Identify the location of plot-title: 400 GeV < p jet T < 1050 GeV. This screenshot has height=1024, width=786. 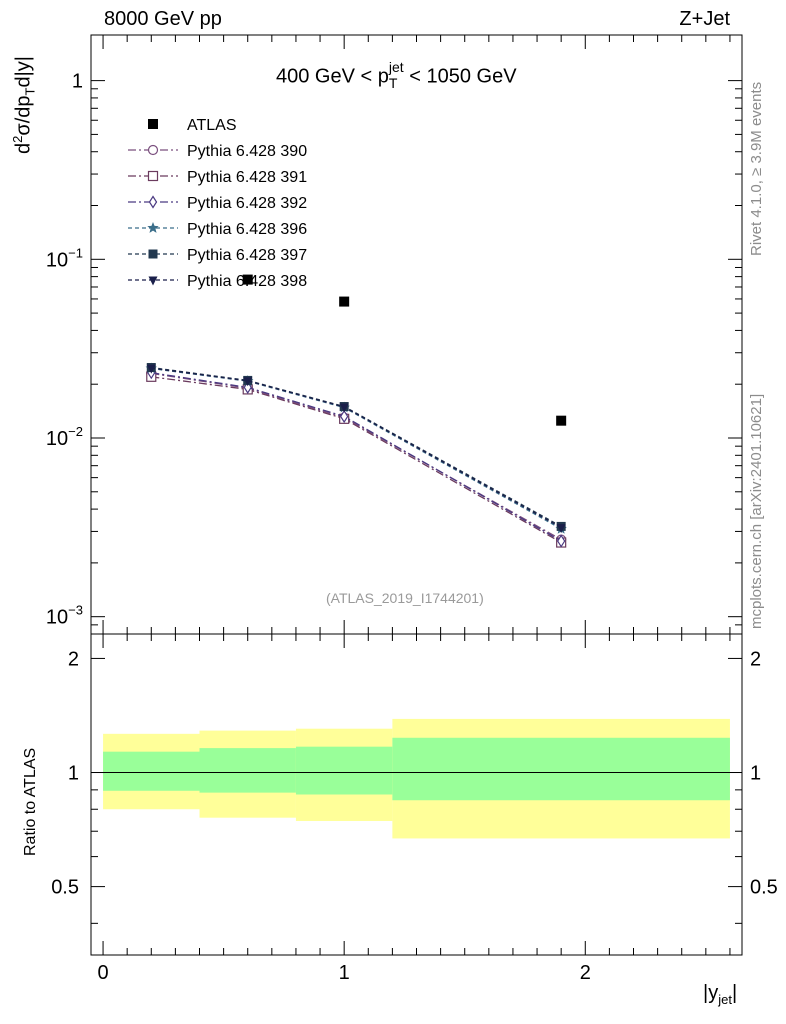
(396, 75).